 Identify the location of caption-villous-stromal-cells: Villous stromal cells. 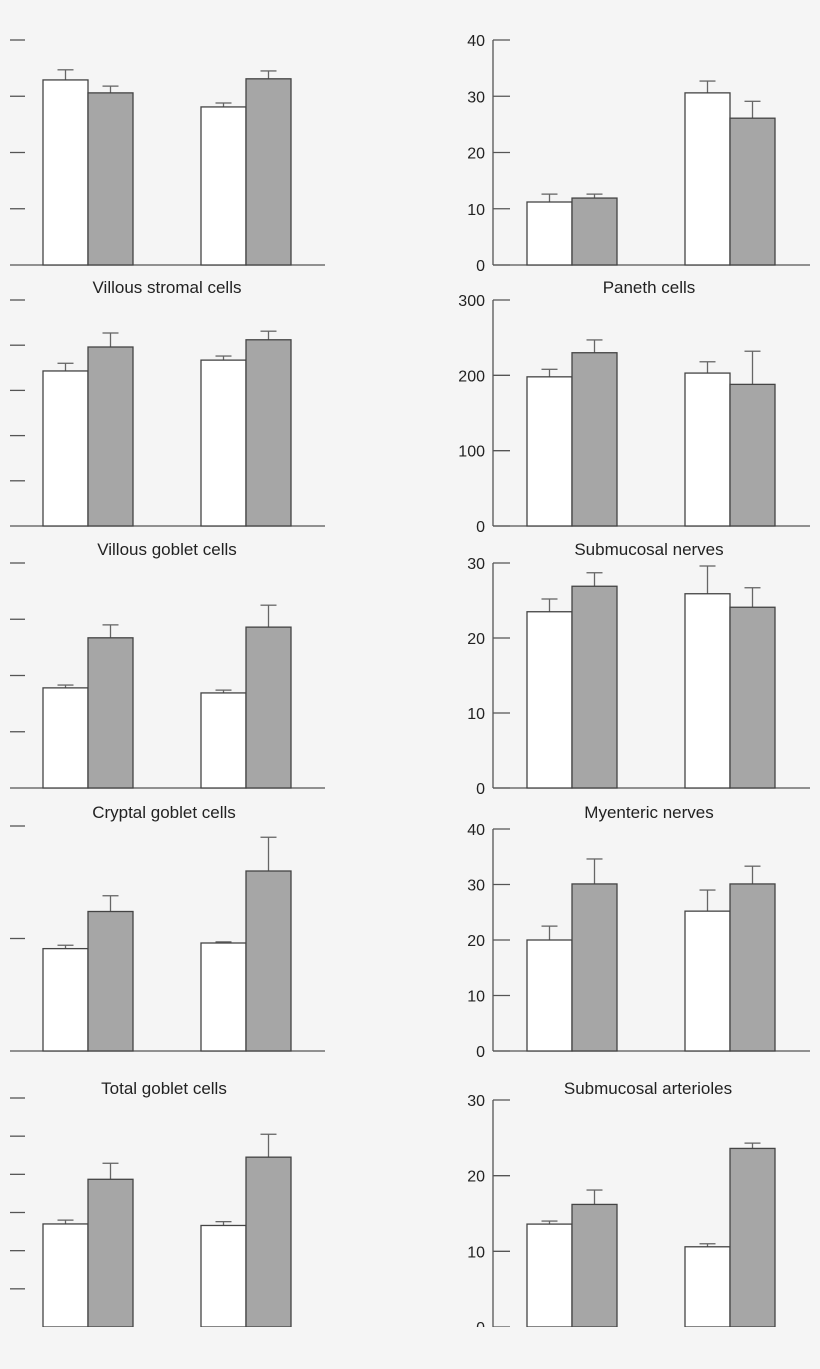
(167, 287).